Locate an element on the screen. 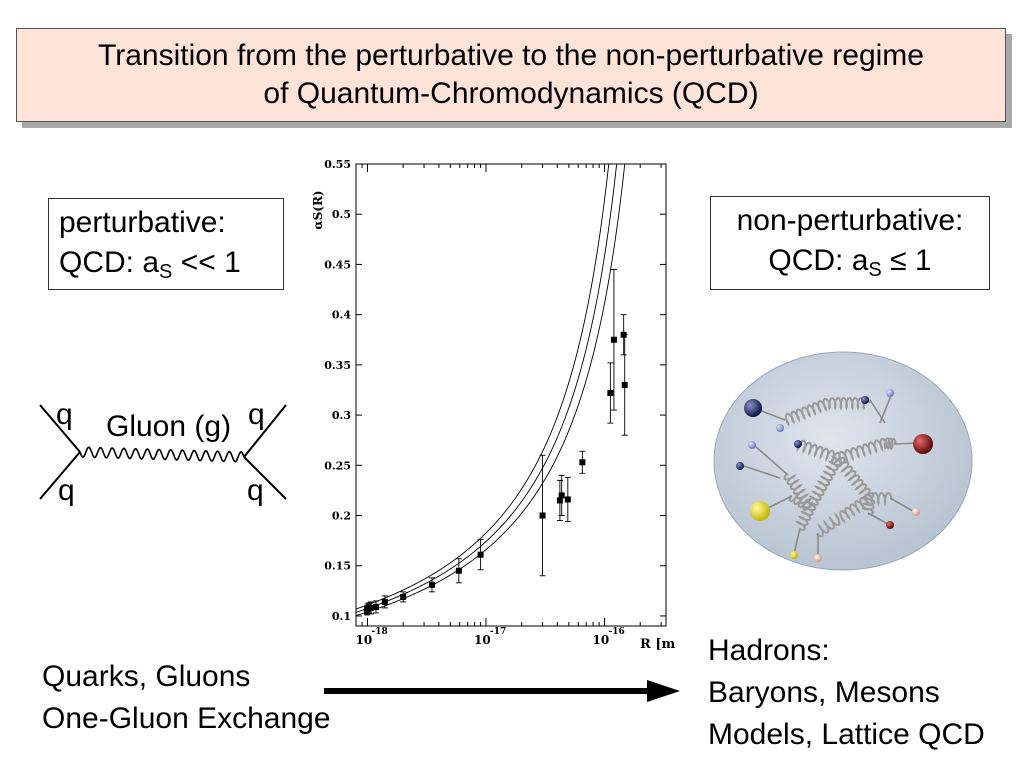 This screenshot has width=1024, height=768. quark-line-top-left is located at coordinates (60, 428).